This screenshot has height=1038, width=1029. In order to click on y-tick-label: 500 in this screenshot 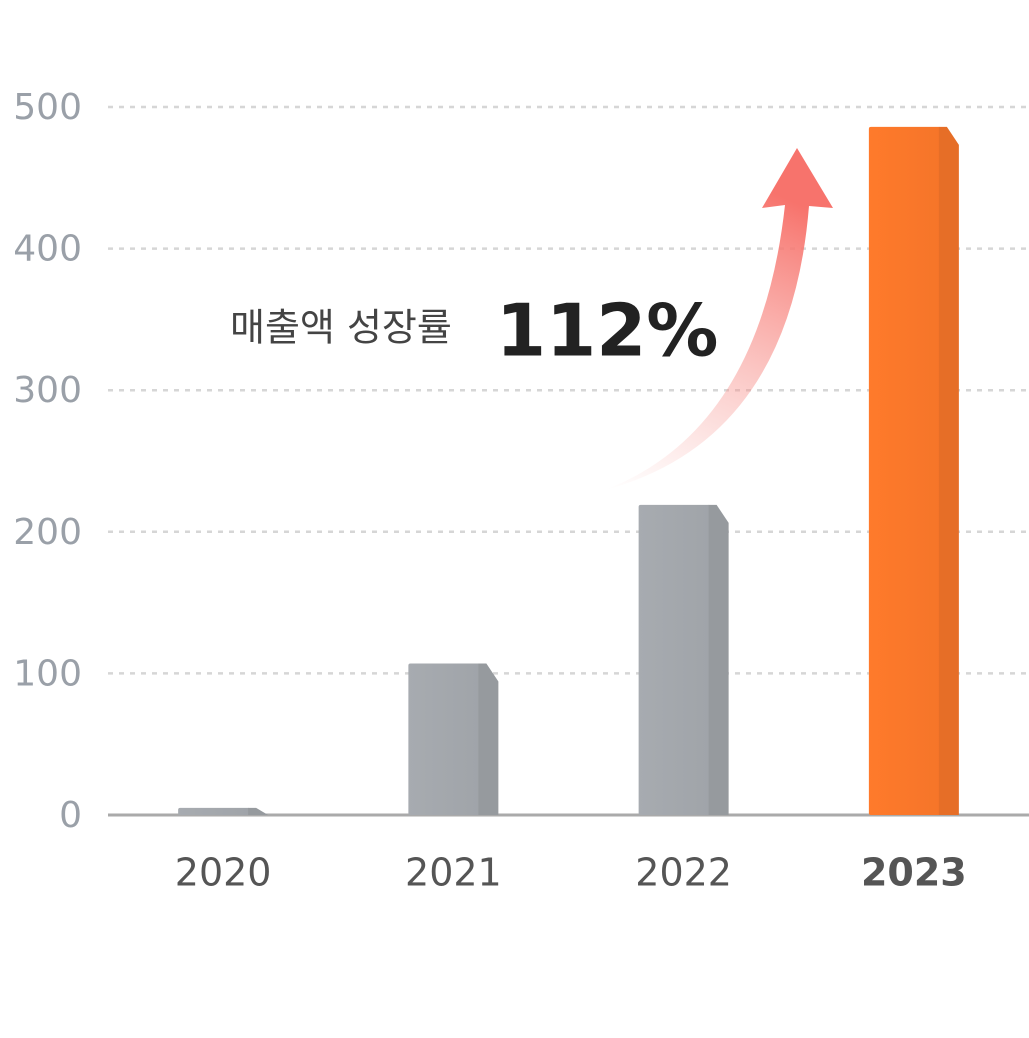, I will do `click(47, 107)`.